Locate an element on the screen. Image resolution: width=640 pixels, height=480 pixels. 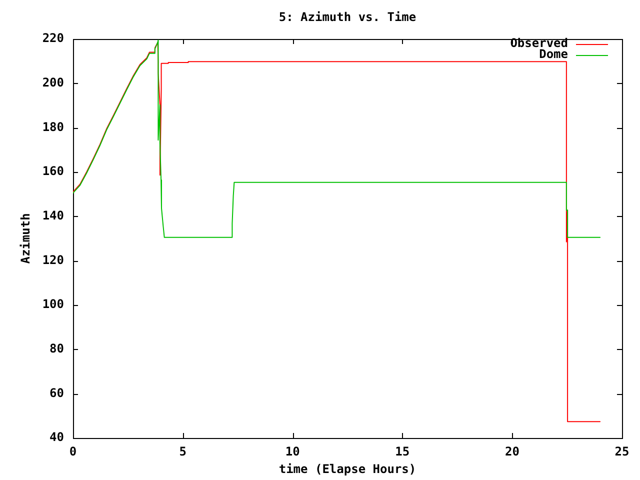
x-tick-label: 20 is located at coordinates (512, 451).